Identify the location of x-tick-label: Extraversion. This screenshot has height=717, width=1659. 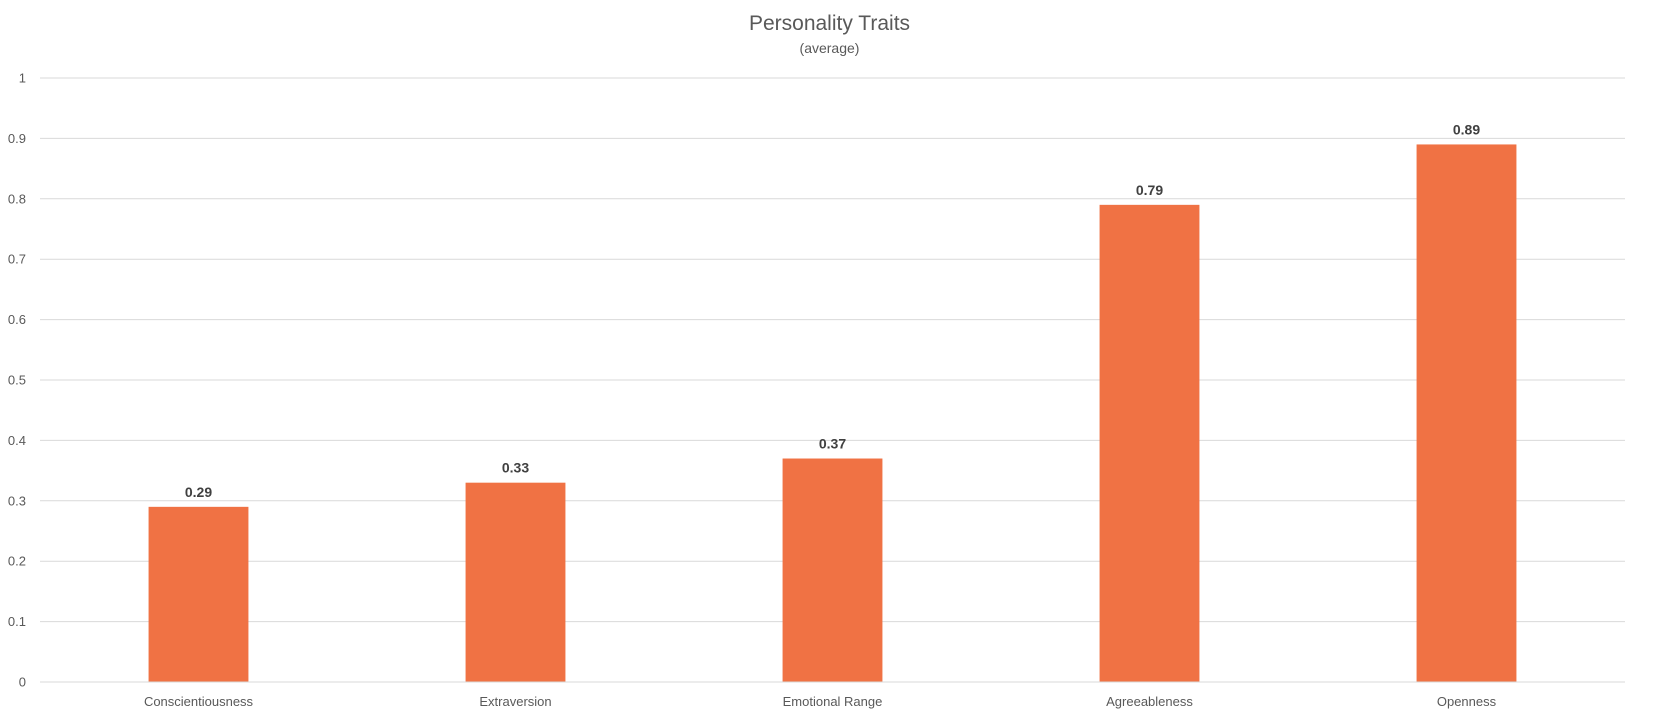
(515, 701).